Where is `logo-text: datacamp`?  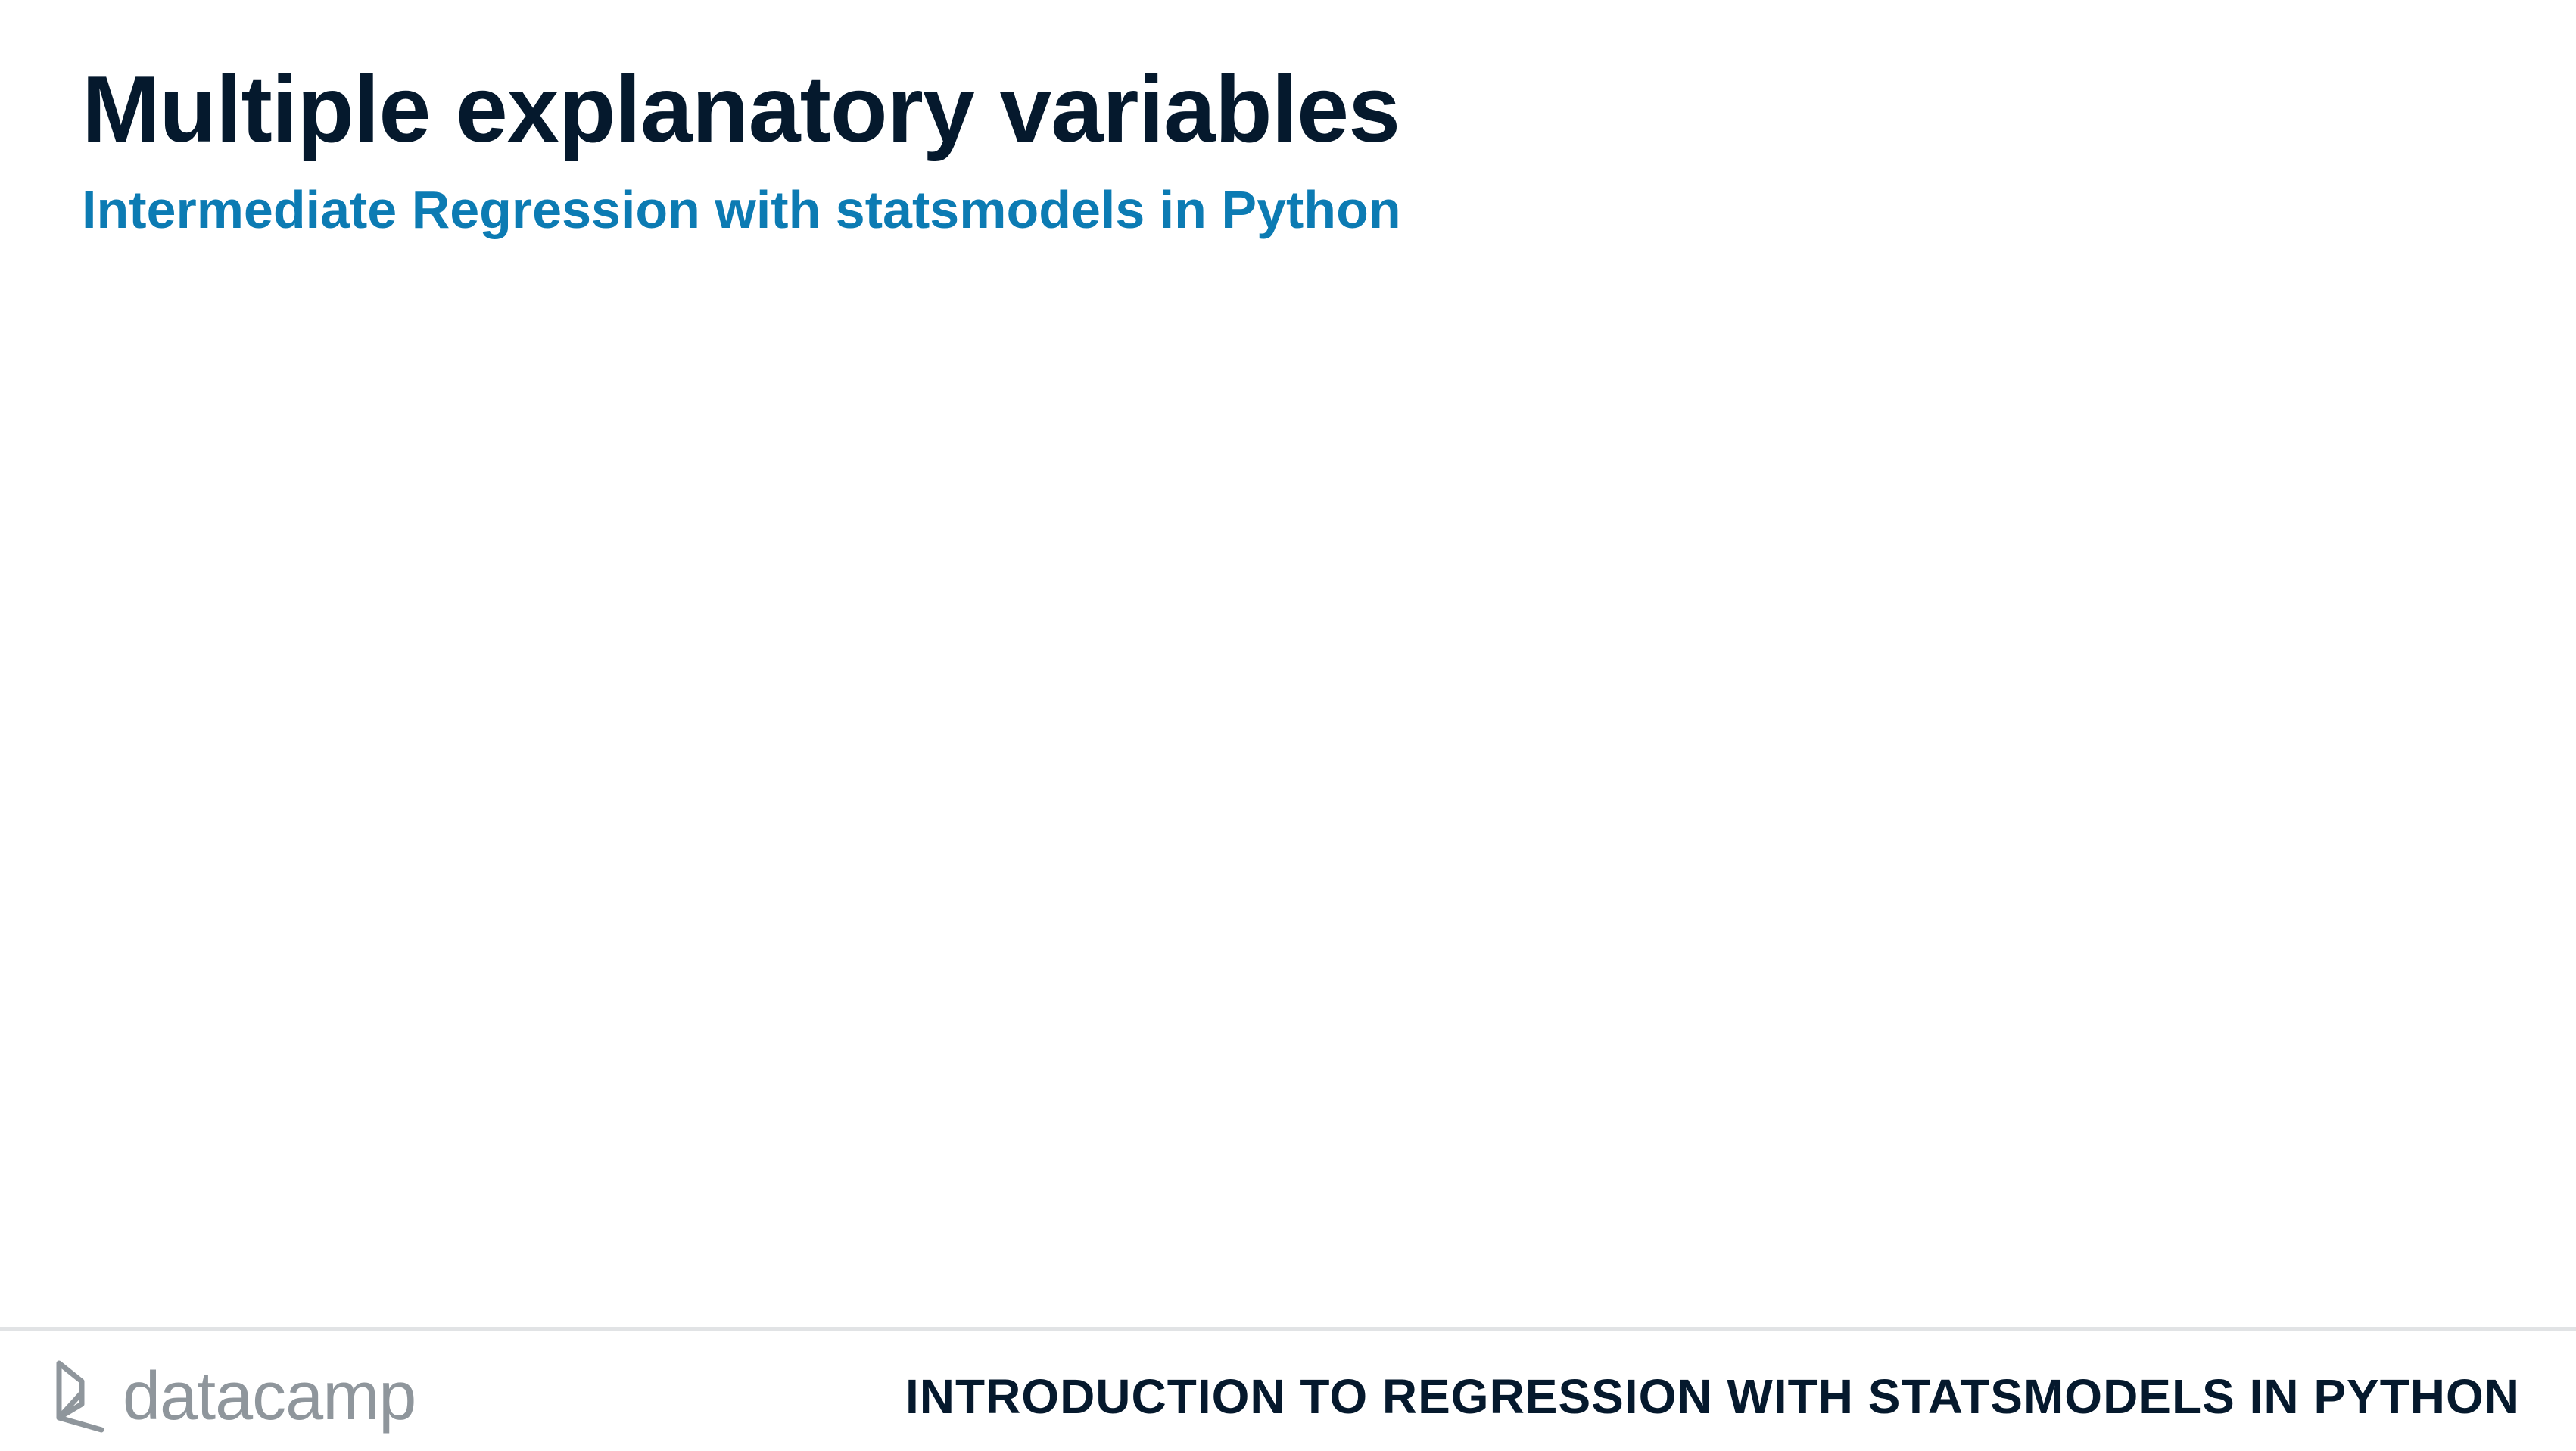 logo-text: datacamp is located at coordinates (269, 1396).